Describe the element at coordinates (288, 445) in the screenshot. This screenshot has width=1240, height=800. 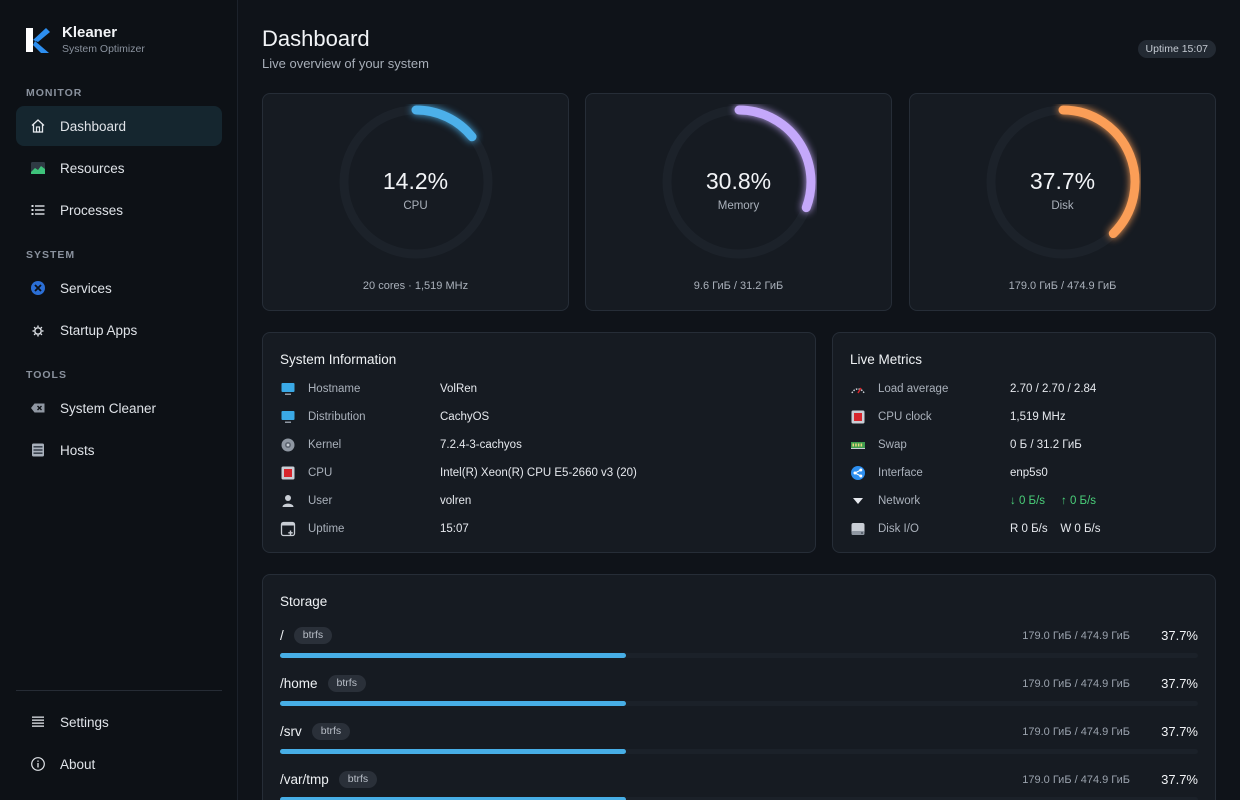
I see `gear-icon` at that location.